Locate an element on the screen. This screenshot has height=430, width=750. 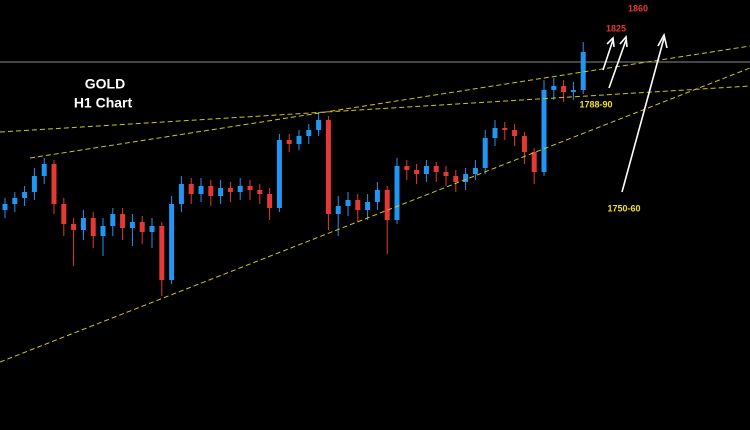
chart-title: GOLD is located at coordinates (105, 84).